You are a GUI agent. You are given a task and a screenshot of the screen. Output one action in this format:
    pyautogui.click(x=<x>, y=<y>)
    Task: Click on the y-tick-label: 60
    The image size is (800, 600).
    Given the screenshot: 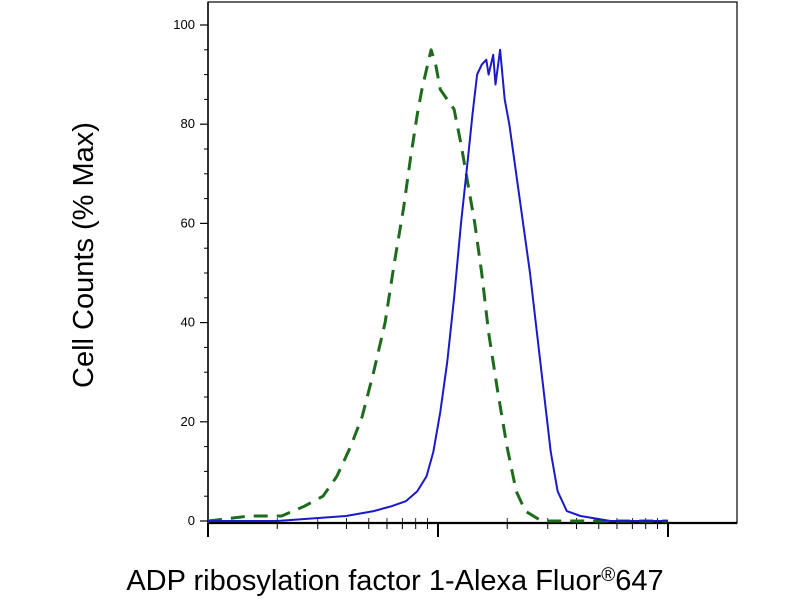 What is the action you would take?
    pyautogui.click(x=188, y=222)
    